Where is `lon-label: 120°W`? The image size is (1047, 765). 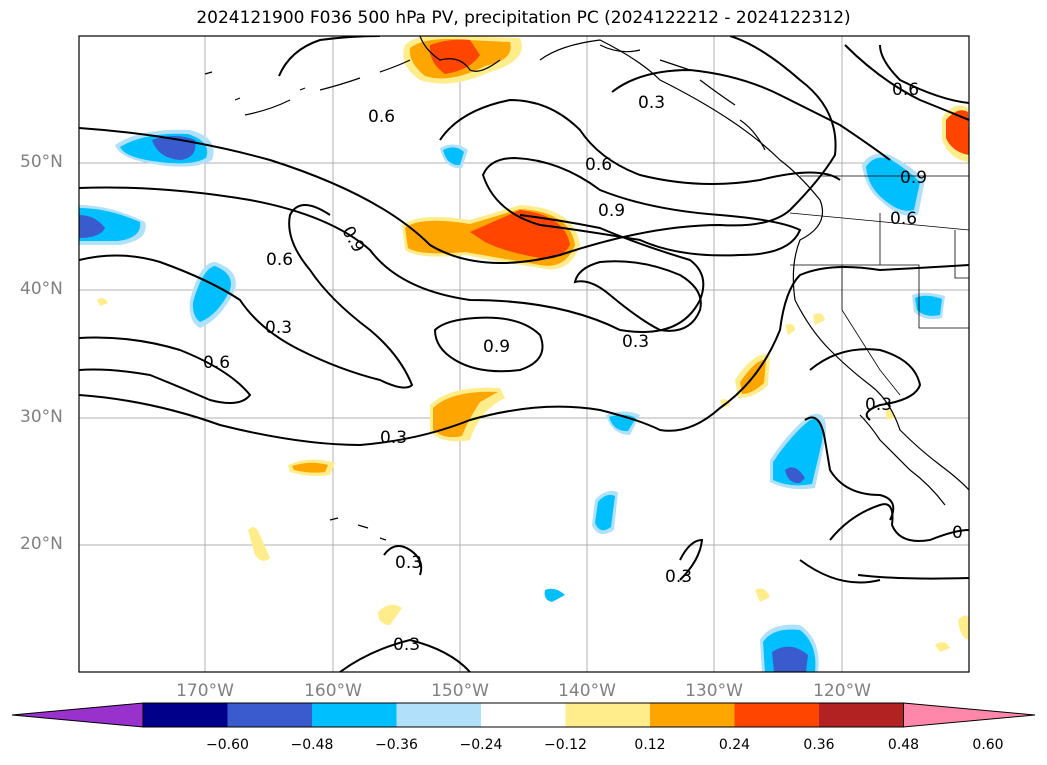 lon-label: 120°W is located at coordinates (842, 691).